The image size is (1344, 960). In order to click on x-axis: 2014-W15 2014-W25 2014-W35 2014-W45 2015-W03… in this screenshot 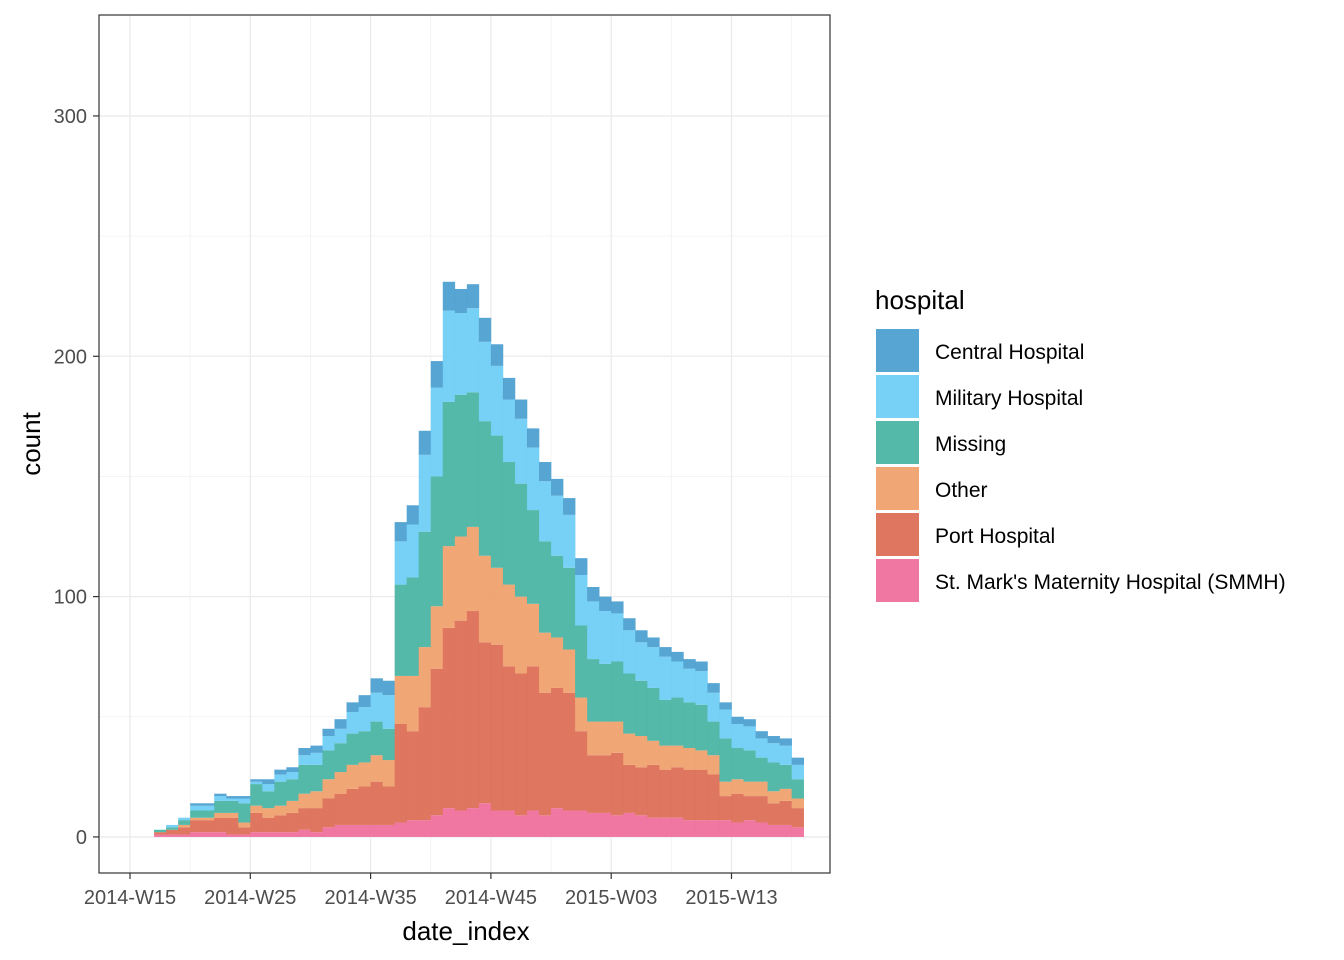, I will do `click(431, 891)`.